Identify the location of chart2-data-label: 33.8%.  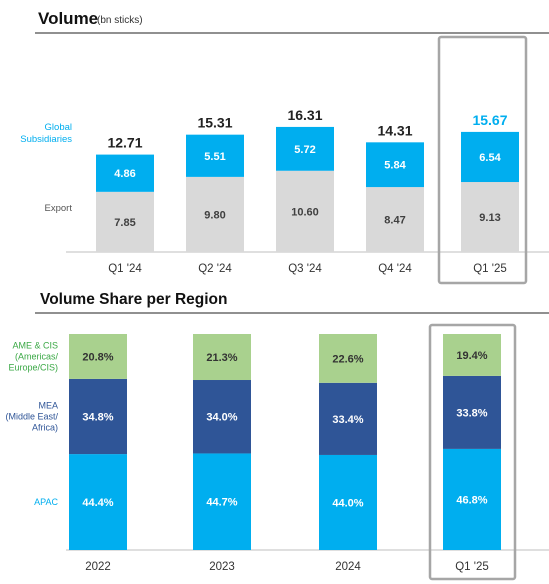
(471, 413).